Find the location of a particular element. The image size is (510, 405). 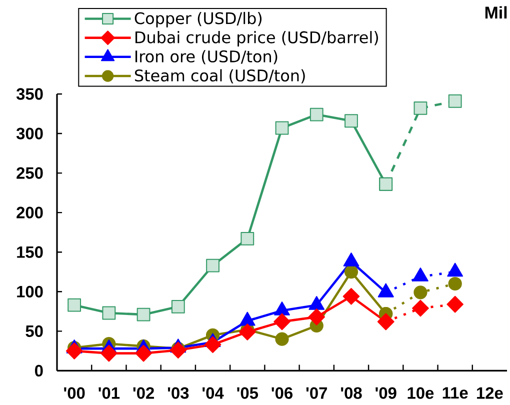

x-tick-label: 12e is located at coordinates (490, 393).